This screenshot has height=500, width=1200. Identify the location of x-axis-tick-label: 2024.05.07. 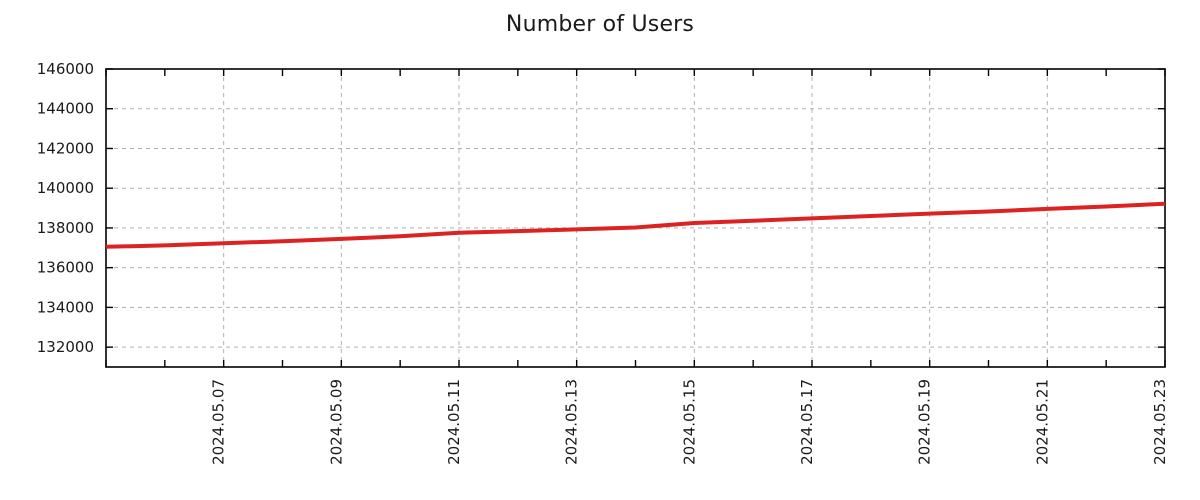
(219, 422).